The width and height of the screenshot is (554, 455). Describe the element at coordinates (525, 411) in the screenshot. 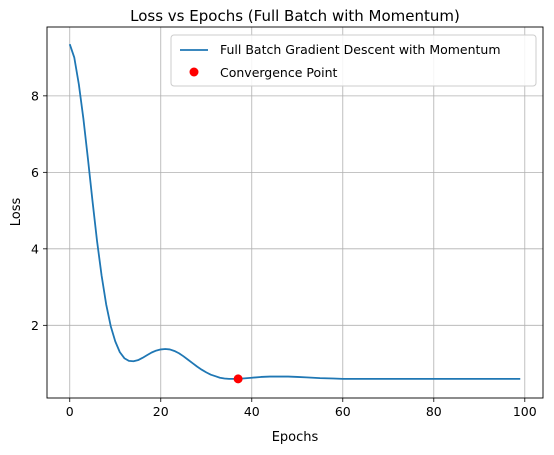

I see `x-tick-label: 100` at that location.